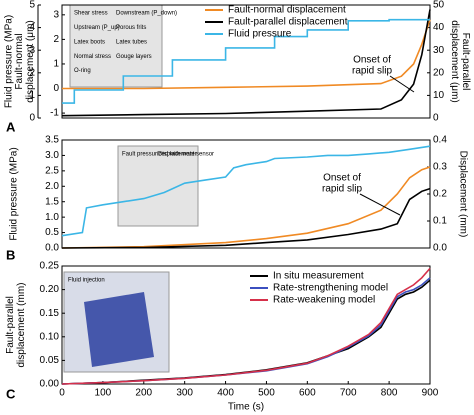  I want to click on y-tick-label: 1, so click(32, 95).